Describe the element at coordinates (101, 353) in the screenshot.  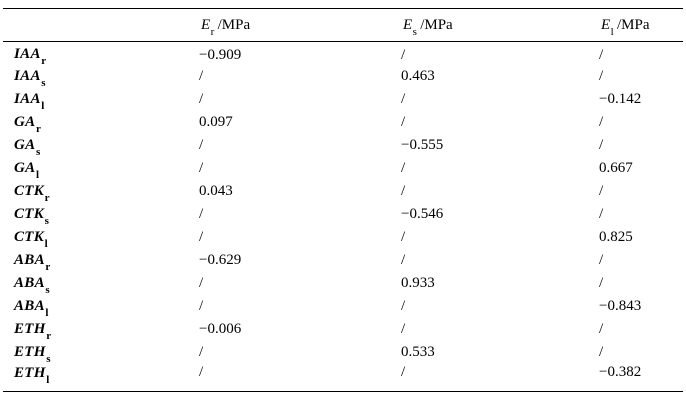
I see `row-label-eth-s: ETHs` at that location.